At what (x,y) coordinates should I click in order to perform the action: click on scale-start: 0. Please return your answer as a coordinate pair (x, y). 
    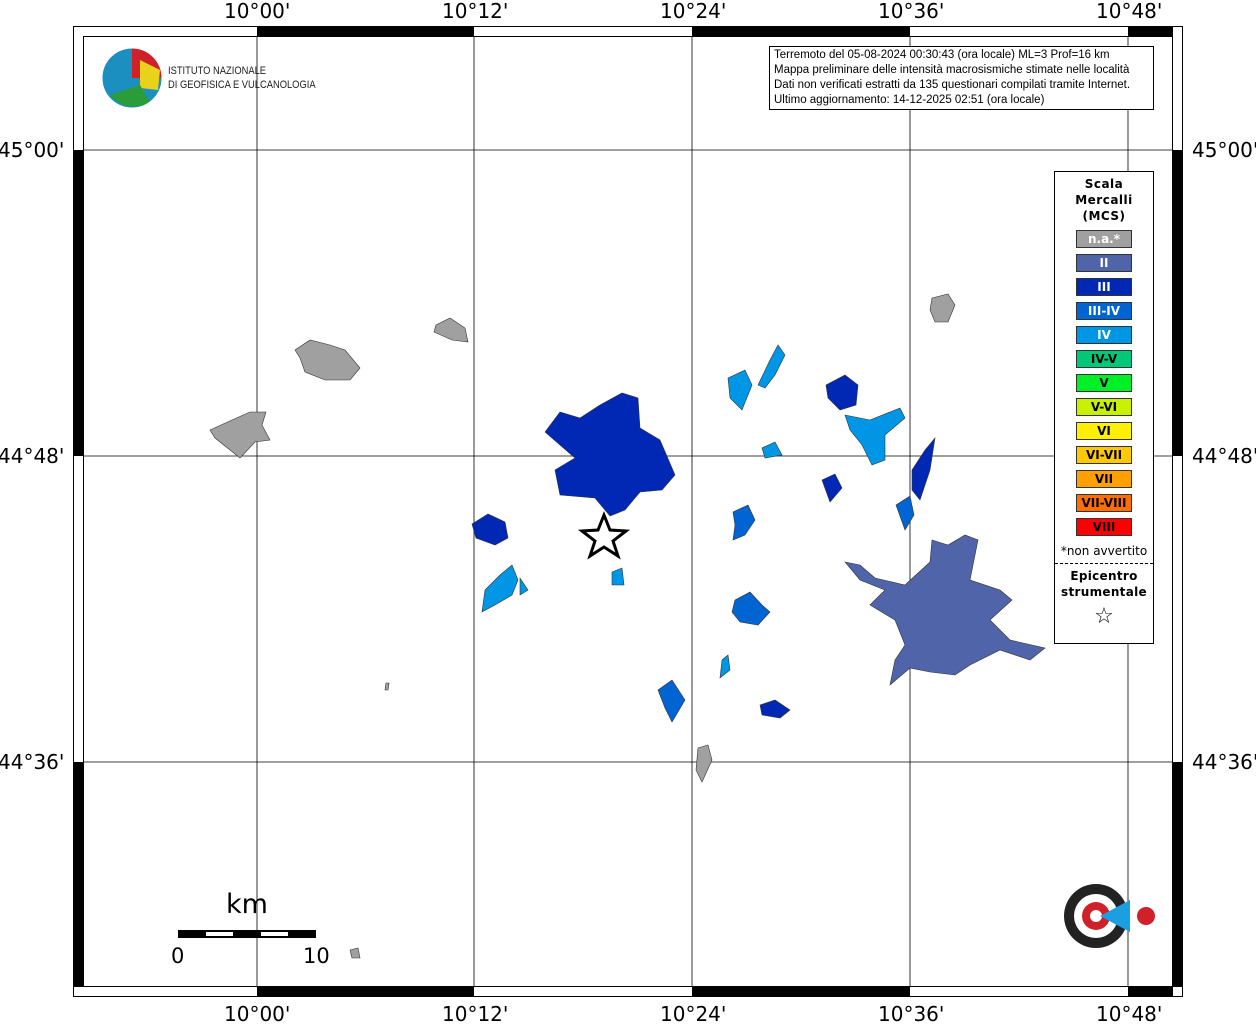
    Looking at the image, I should click on (178, 956).